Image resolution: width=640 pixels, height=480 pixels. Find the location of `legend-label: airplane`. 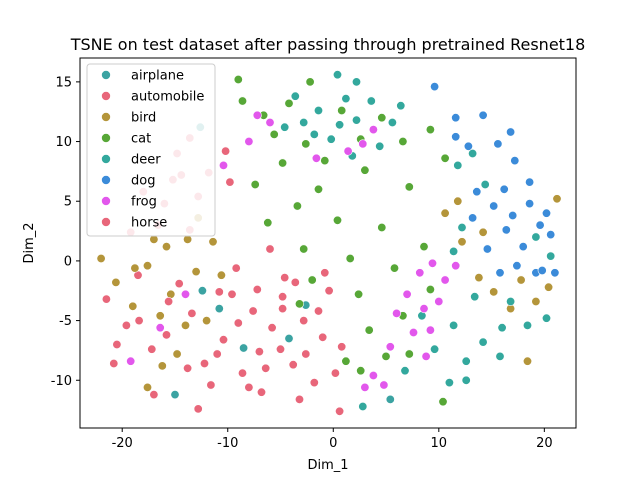

legend-label: airplane is located at coordinates (157, 76).